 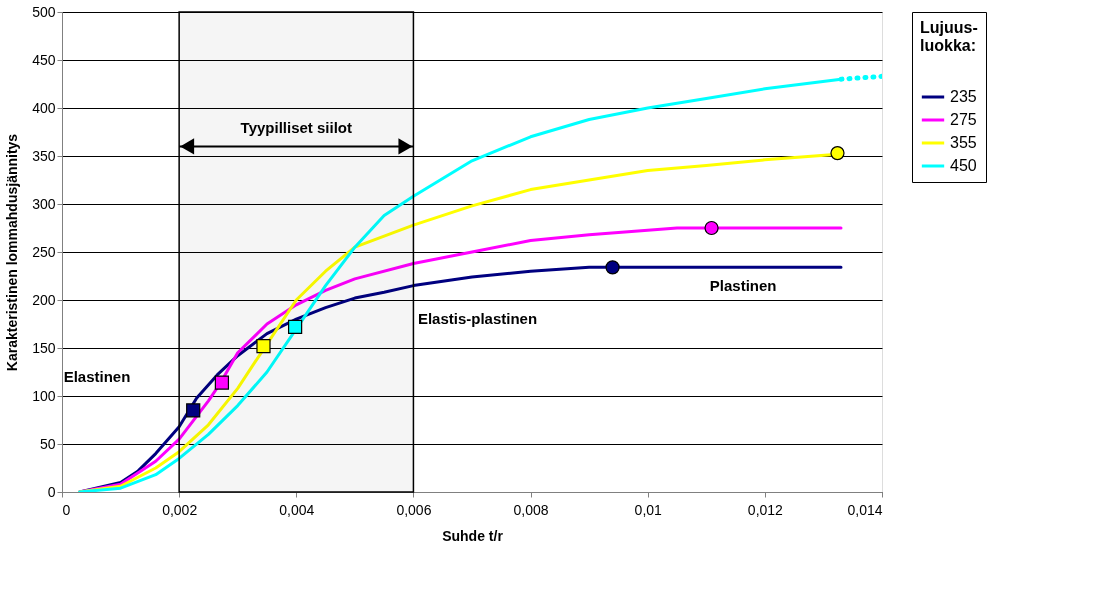 What do you see at coordinates (743, 285) in the screenshot?
I see `annotation: Plastinen` at bounding box center [743, 285].